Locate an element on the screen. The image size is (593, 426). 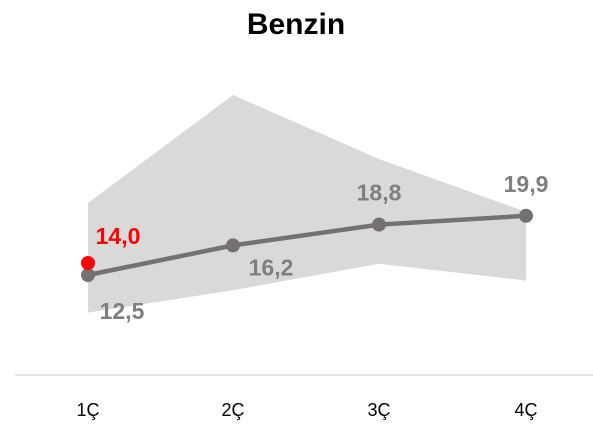
x-tick-label: 1Ç is located at coordinates (87, 410).